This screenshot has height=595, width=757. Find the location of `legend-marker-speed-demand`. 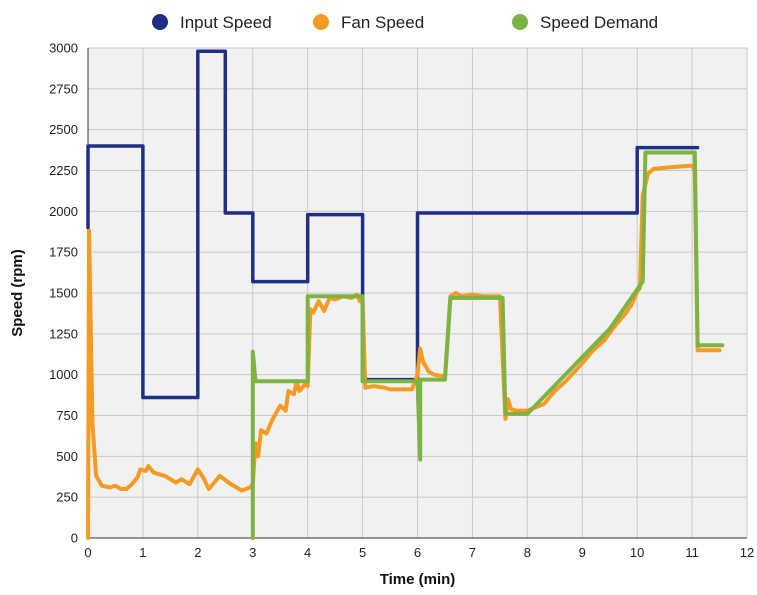

legend-marker-speed-demand is located at coordinates (520, 22).